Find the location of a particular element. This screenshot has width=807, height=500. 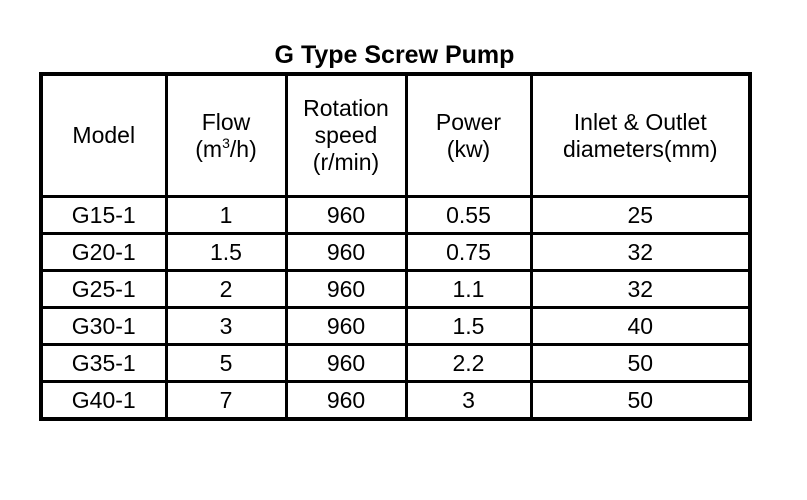

cell-power: 3 is located at coordinates (468, 400).